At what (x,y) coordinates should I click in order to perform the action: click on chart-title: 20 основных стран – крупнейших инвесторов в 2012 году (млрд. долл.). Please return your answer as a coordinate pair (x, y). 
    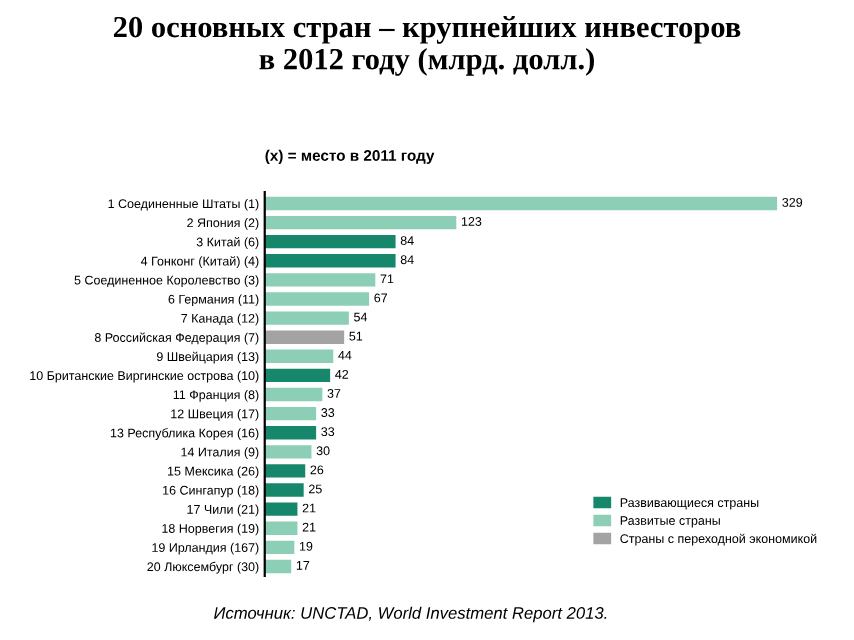
    Looking at the image, I should click on (427, 46).